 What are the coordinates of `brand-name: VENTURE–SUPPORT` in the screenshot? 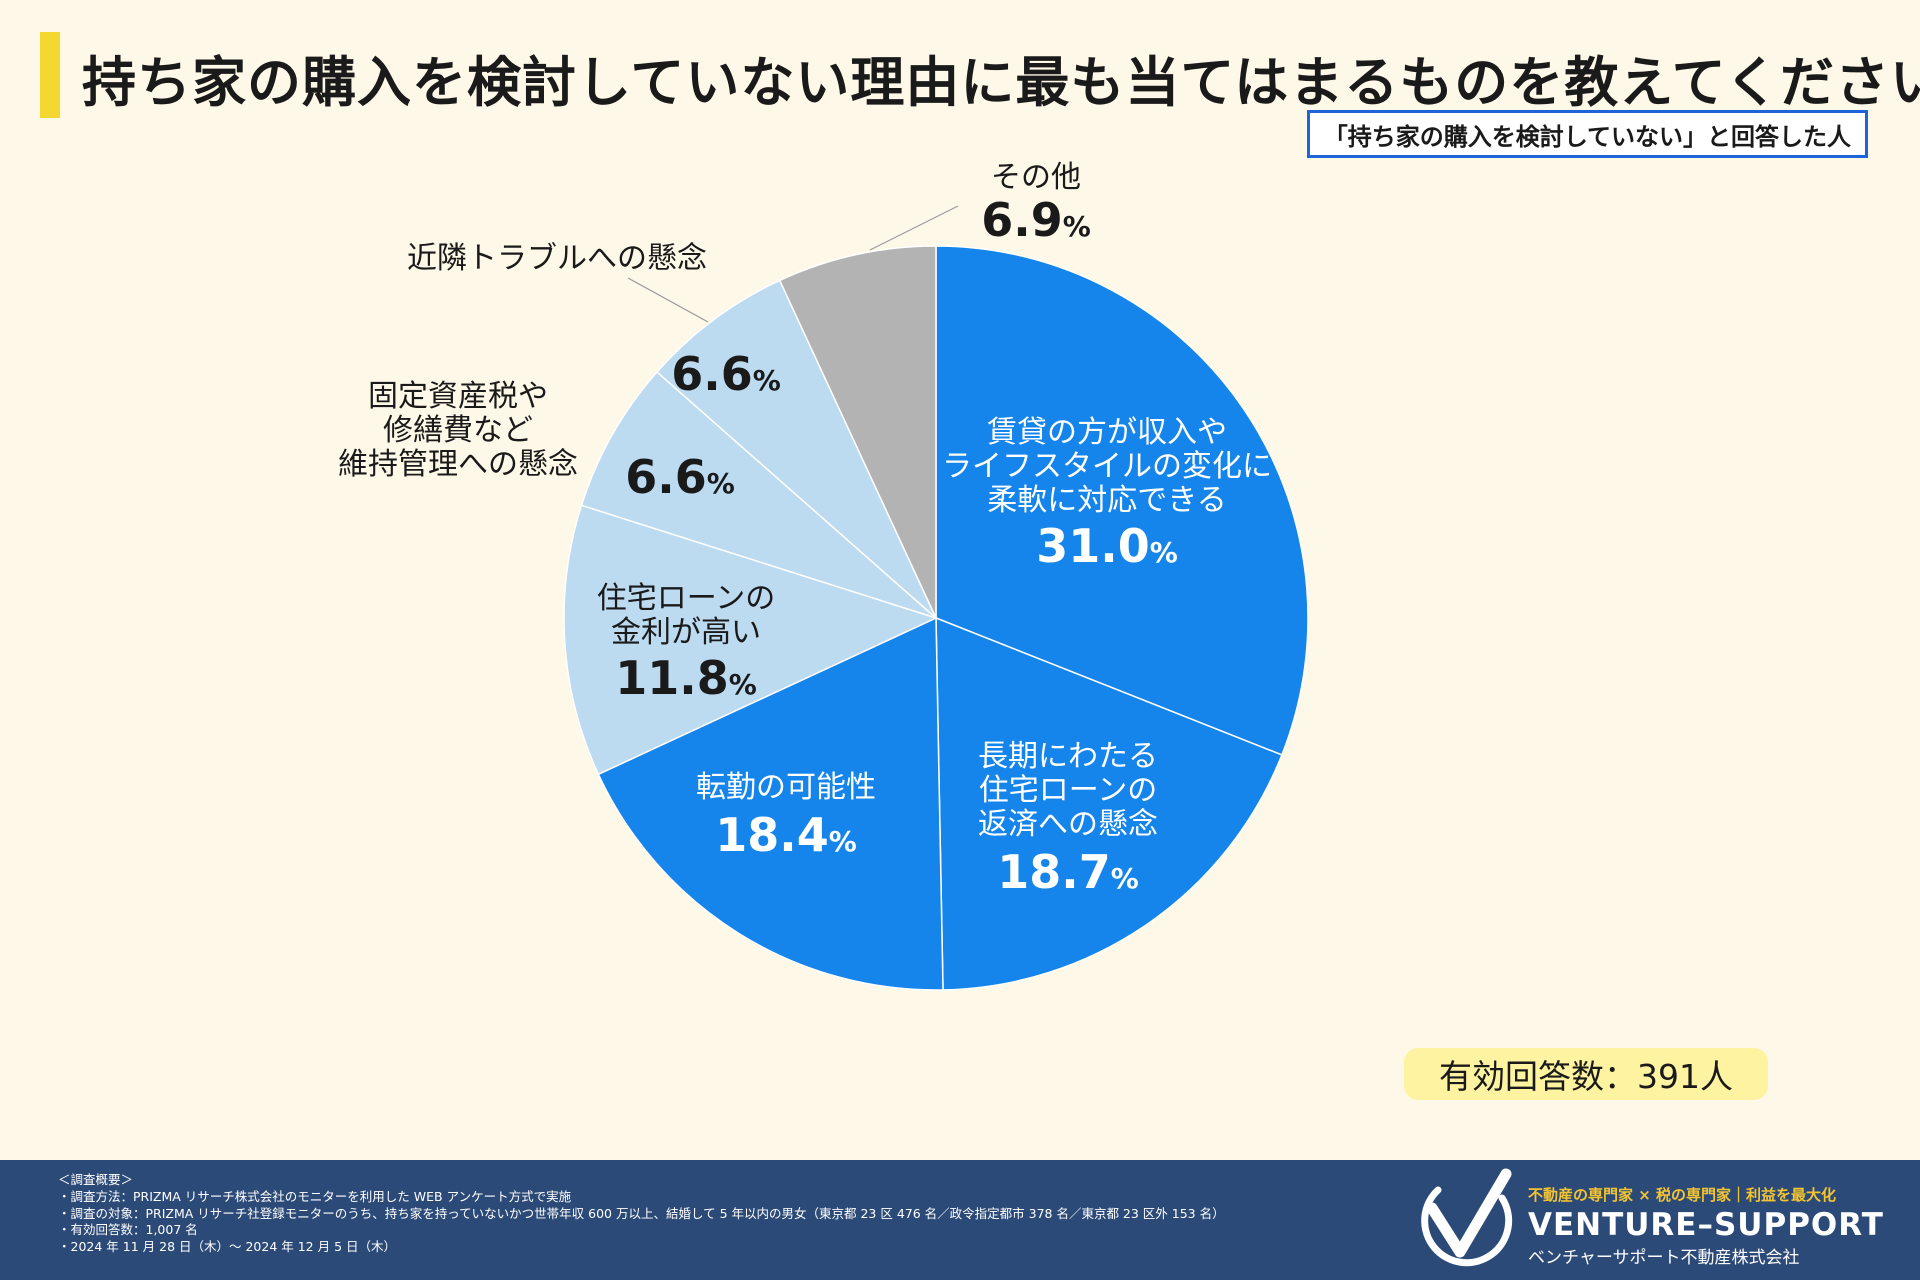 It's located at (1706, 1225).